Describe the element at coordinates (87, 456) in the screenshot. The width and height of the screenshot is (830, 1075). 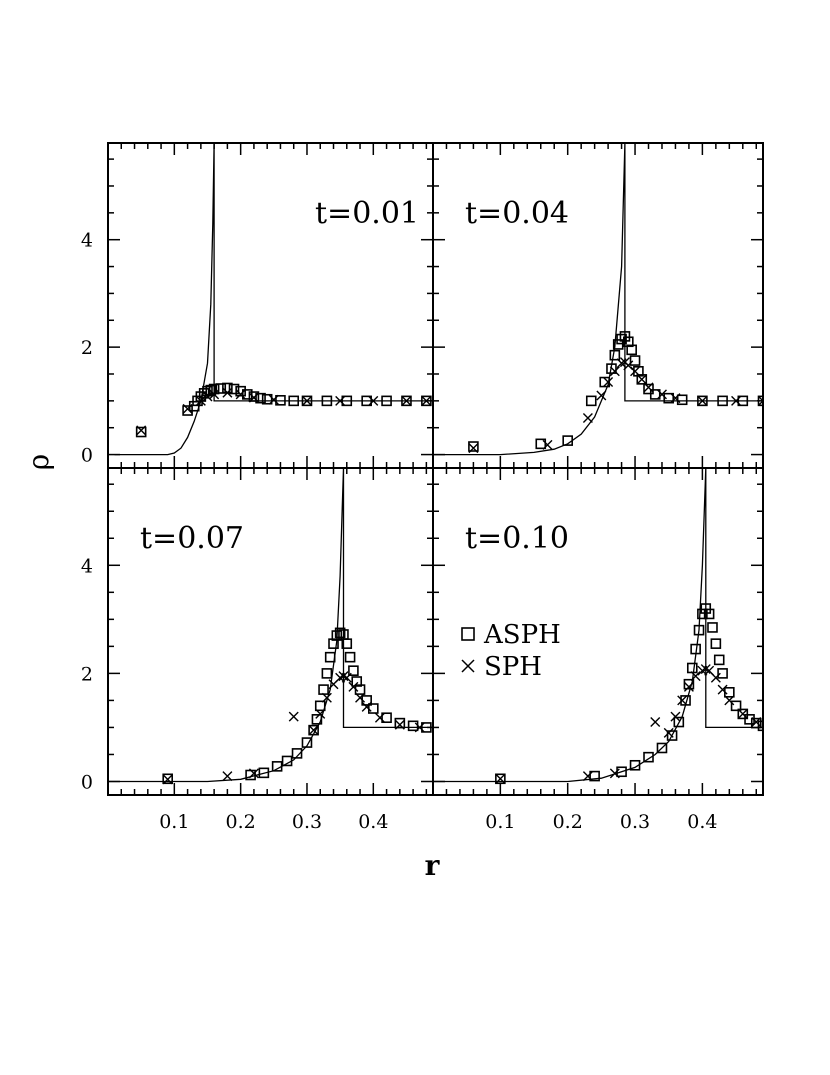
I see `y-tick-label: 0` at that location.